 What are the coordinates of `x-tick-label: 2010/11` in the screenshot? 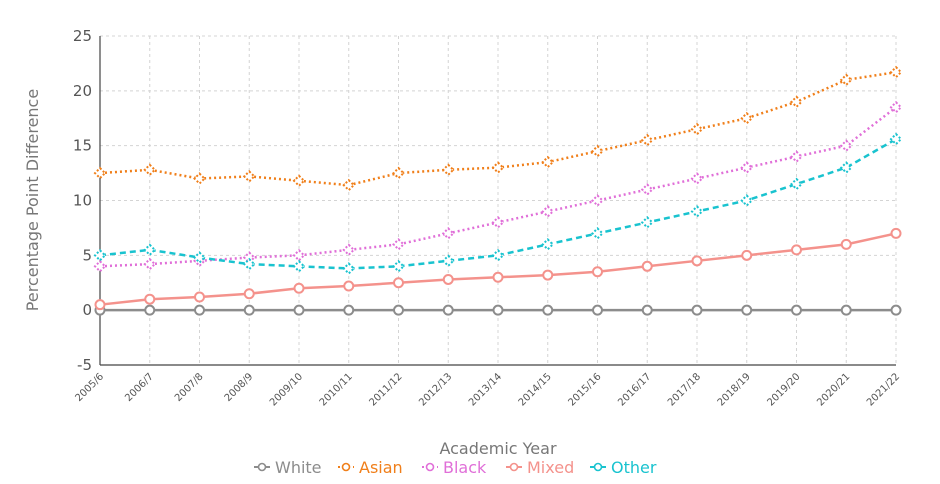 It's located at (336, 389).